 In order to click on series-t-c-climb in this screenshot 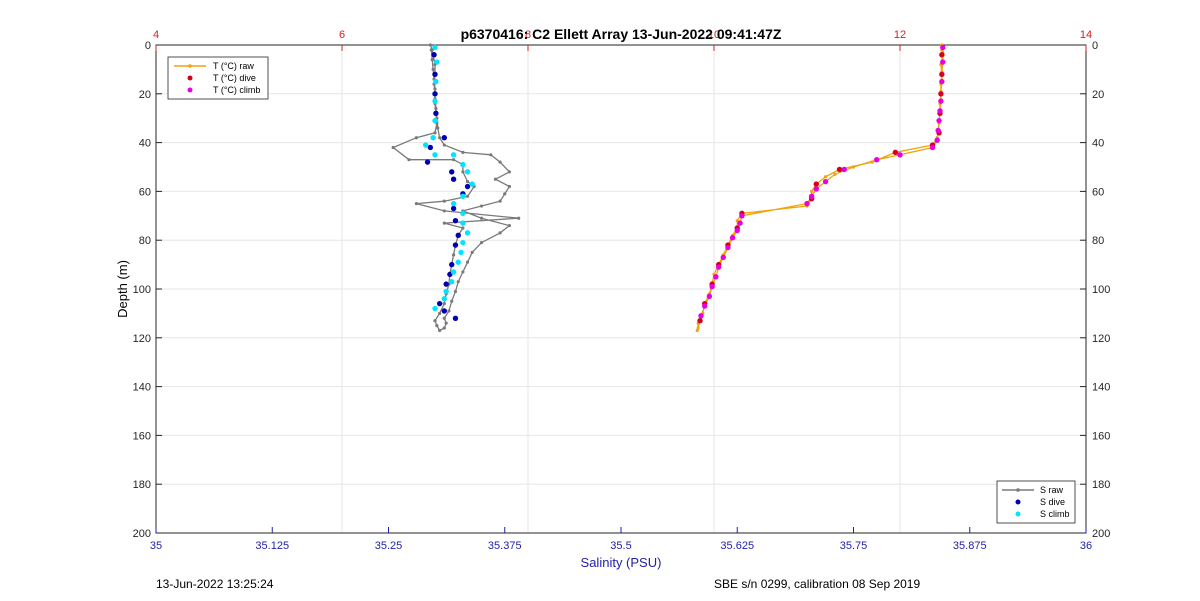, I will do `click(822, 181)`.